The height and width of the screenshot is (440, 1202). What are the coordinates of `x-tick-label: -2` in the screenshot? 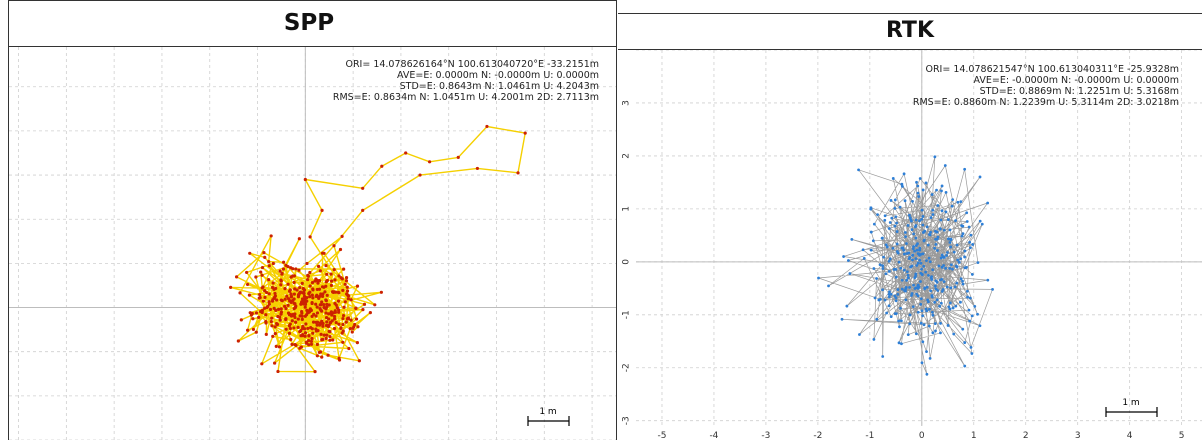 It's located at (817, 435).